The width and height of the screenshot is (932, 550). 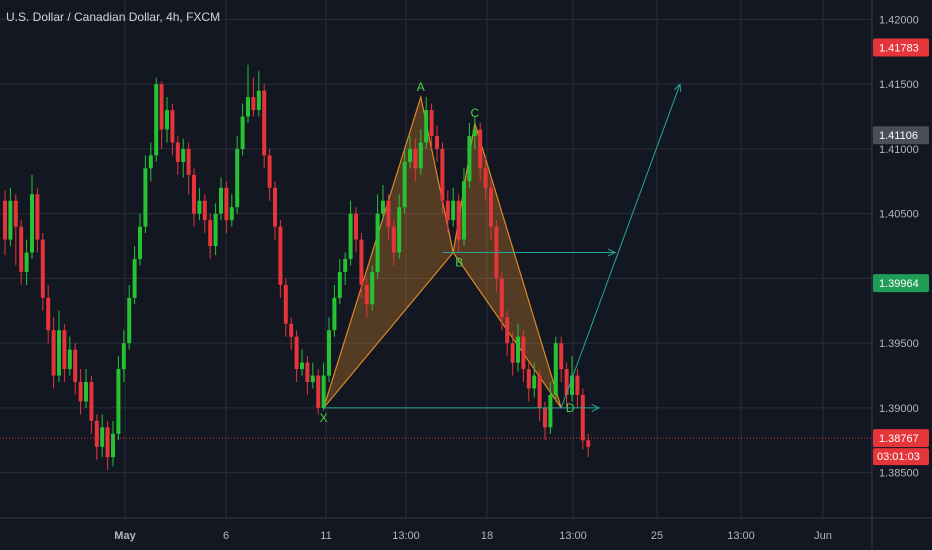 I want to click on price-badge: 1.38767, so click(x=901, y=438).